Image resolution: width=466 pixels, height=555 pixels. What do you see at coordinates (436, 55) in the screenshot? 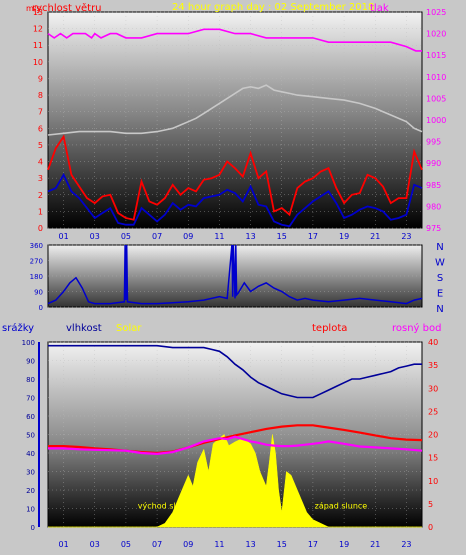
I see `pressure-tick: 1015` at bounding box center [436, 55].